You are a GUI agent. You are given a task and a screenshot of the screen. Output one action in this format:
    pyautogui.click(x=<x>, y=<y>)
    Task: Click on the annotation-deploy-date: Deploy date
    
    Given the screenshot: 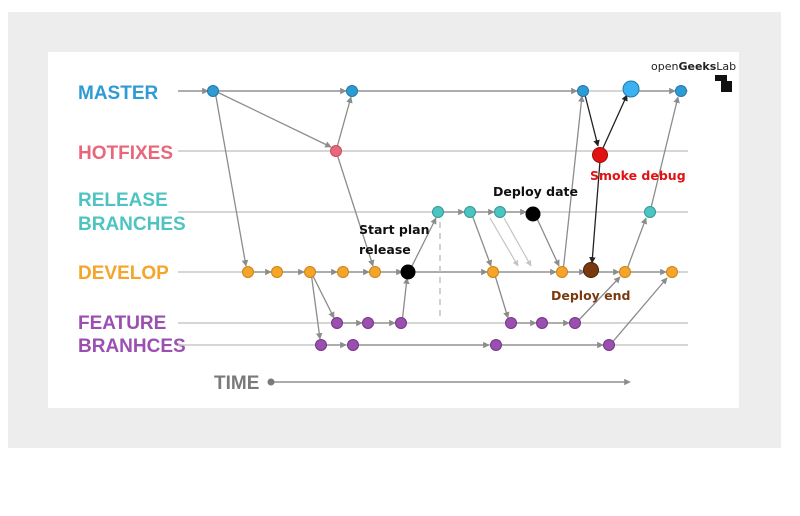 What is the action you would take?
    pyautogui.click(x=535, y=191)
    